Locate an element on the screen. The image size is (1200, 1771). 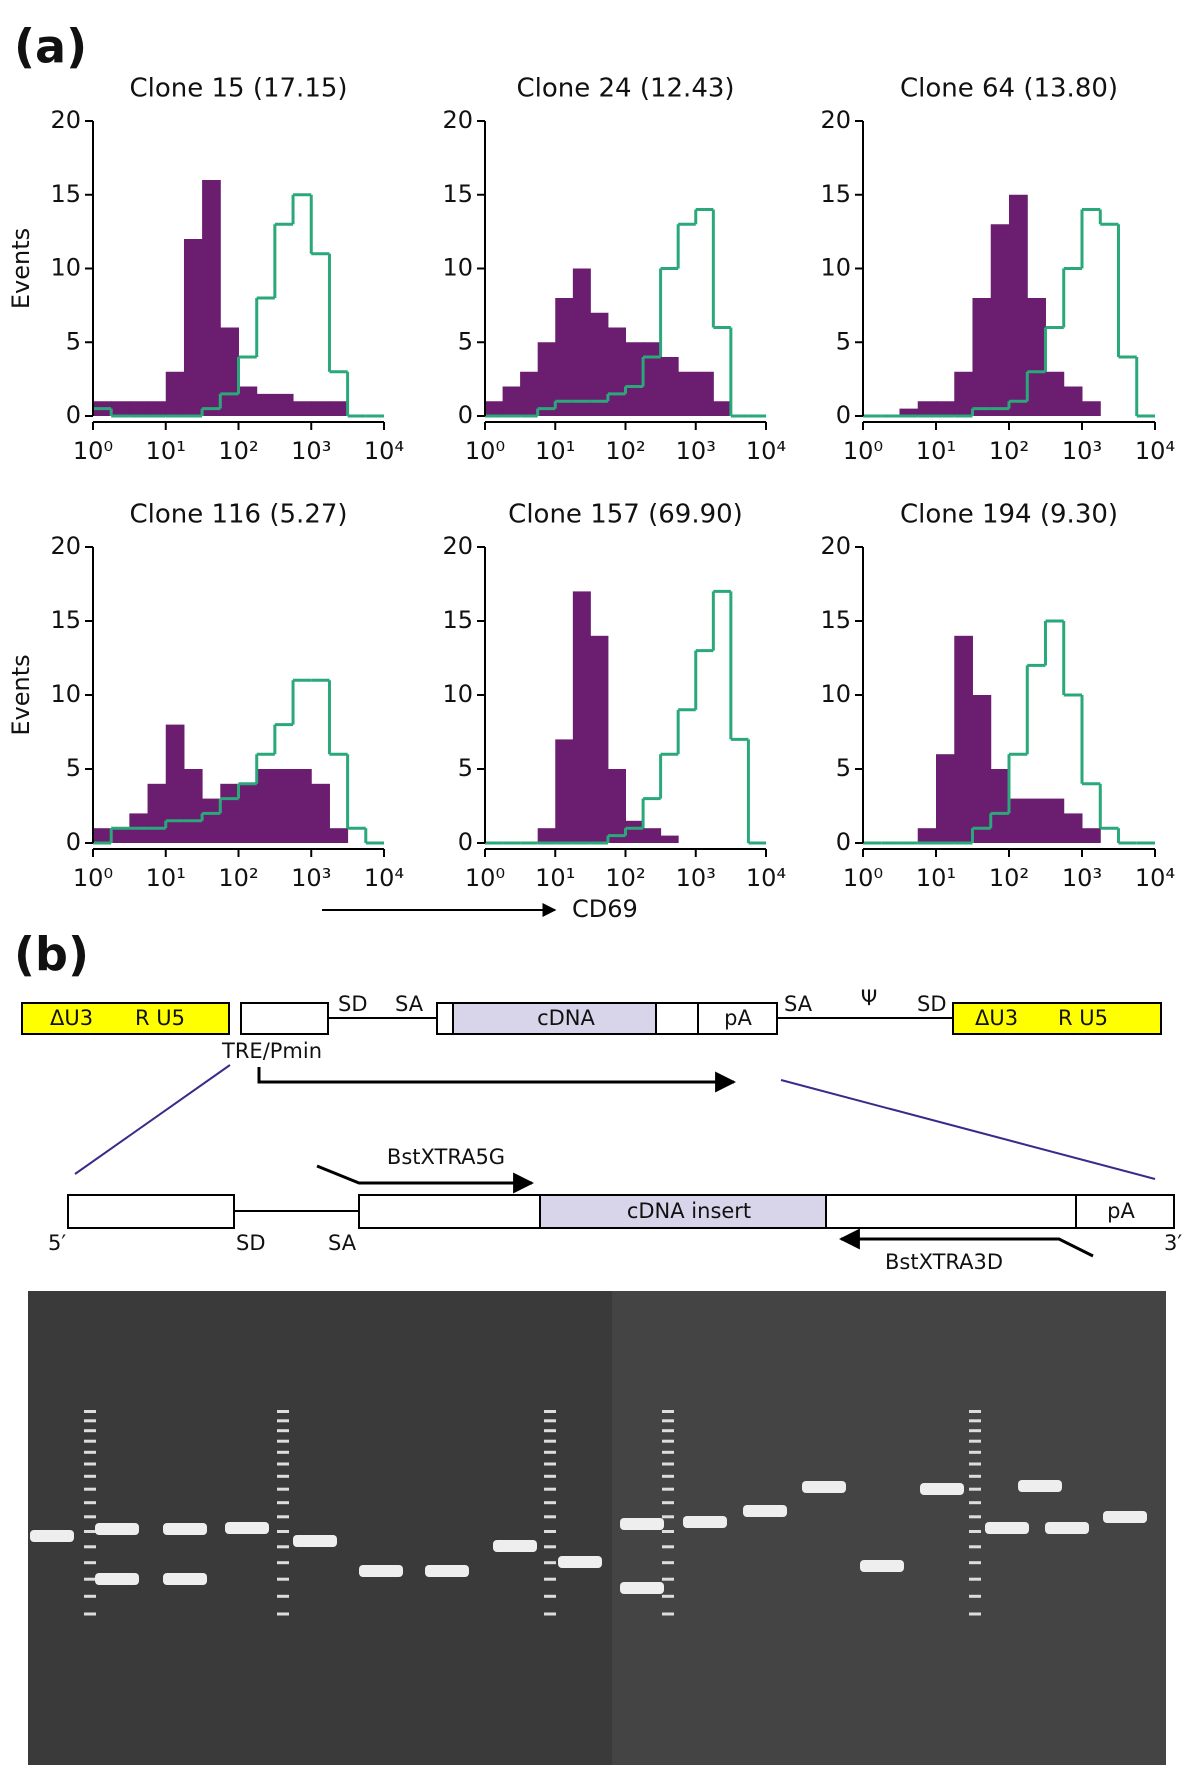
chart-title: Clone 116 (5.27) is located at coordinates (238, 515).